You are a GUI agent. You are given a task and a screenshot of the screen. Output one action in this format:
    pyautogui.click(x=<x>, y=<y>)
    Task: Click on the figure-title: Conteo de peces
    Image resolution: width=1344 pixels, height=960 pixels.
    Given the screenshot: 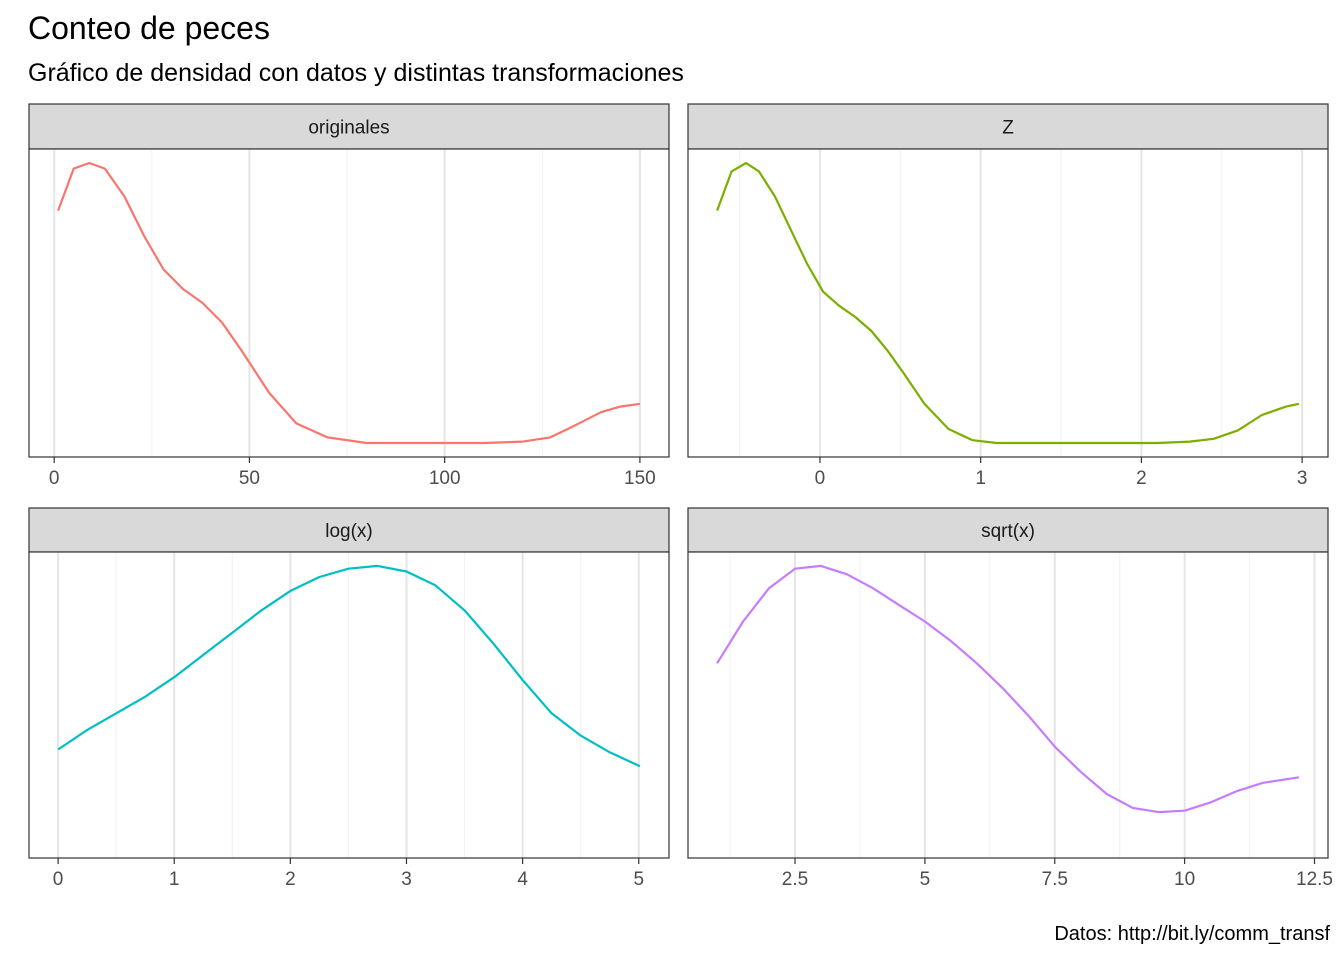 What is the action you would take?
    pyautogui.click(x=149, y=28)
    